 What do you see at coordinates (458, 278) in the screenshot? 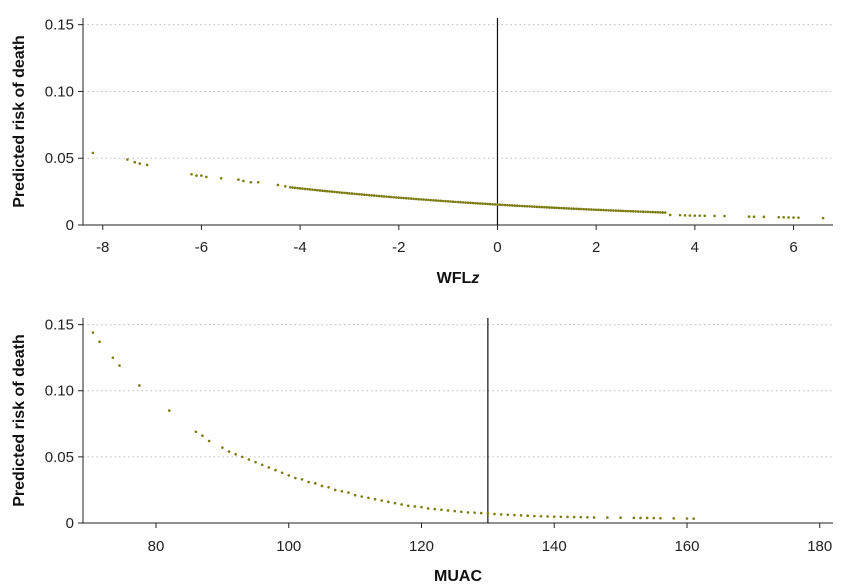
I see `x-axis-title: WFLz` at bounding box center [458, 278].